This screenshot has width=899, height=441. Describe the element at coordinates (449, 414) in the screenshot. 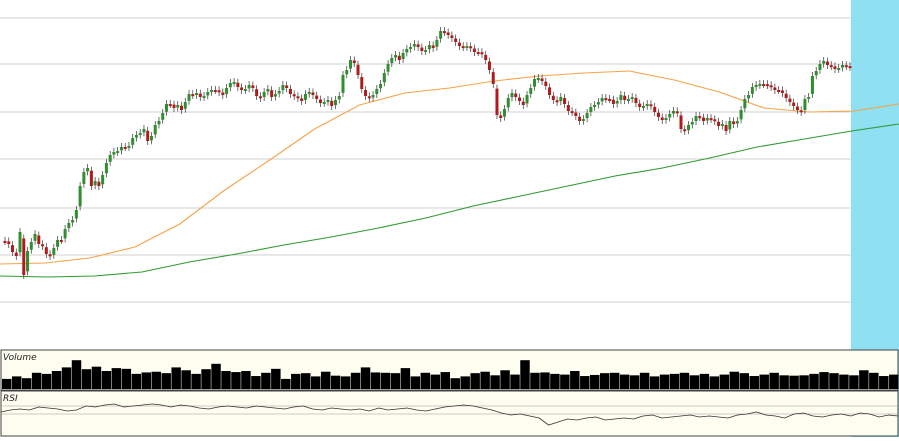

I see `rsi-line` at that location.